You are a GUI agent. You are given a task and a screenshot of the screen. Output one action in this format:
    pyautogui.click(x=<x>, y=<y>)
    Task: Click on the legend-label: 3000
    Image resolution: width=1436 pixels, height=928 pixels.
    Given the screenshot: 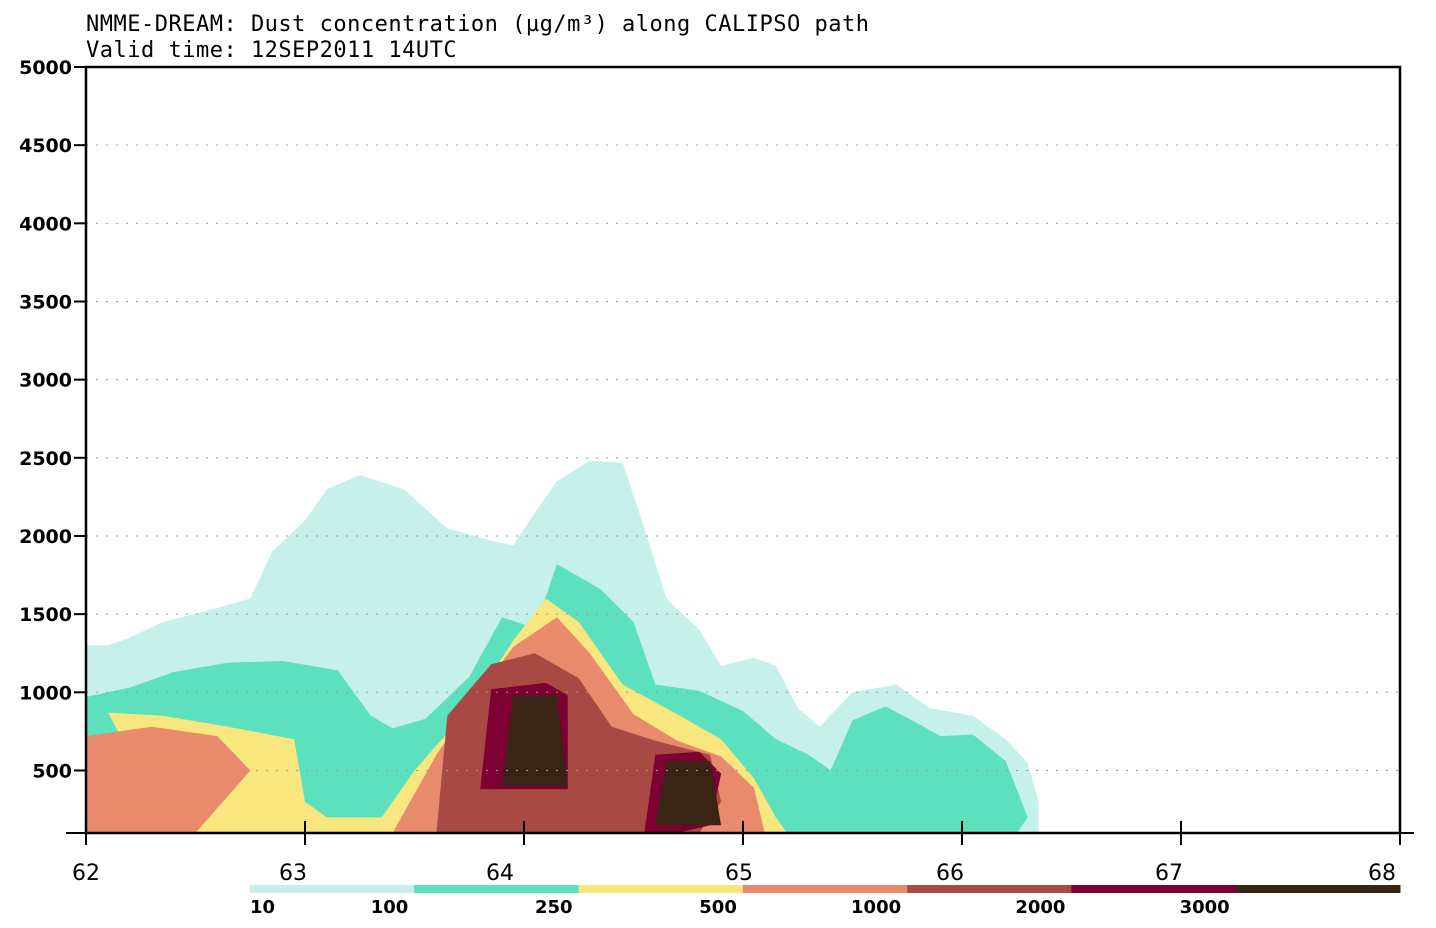 What is the action you would take?
    pyautogui.click(x=1205, y=907)
    